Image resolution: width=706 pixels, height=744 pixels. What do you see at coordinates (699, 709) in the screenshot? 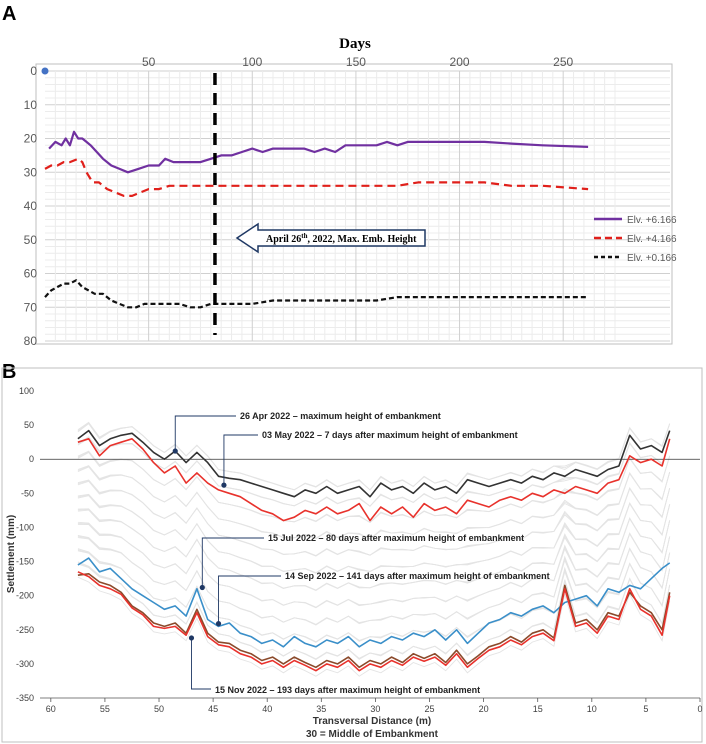
I see `panel-b-x-tick-label: 0` at bounding box center [699, 709].